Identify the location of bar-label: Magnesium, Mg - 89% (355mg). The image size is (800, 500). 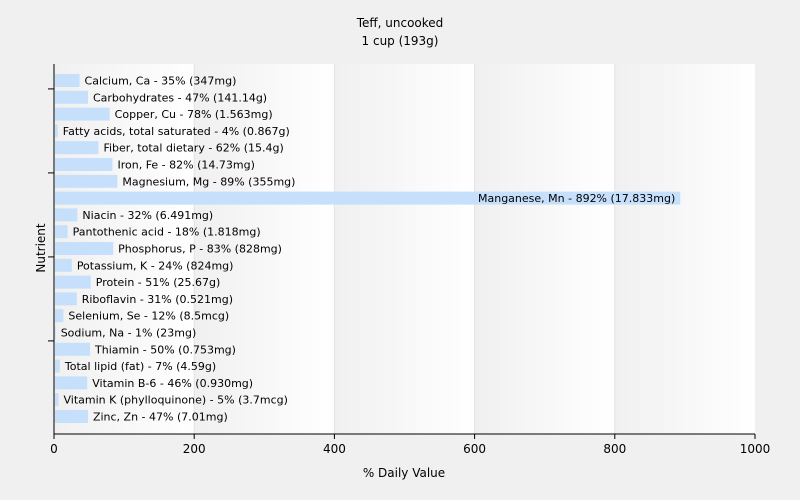
(208, 181).